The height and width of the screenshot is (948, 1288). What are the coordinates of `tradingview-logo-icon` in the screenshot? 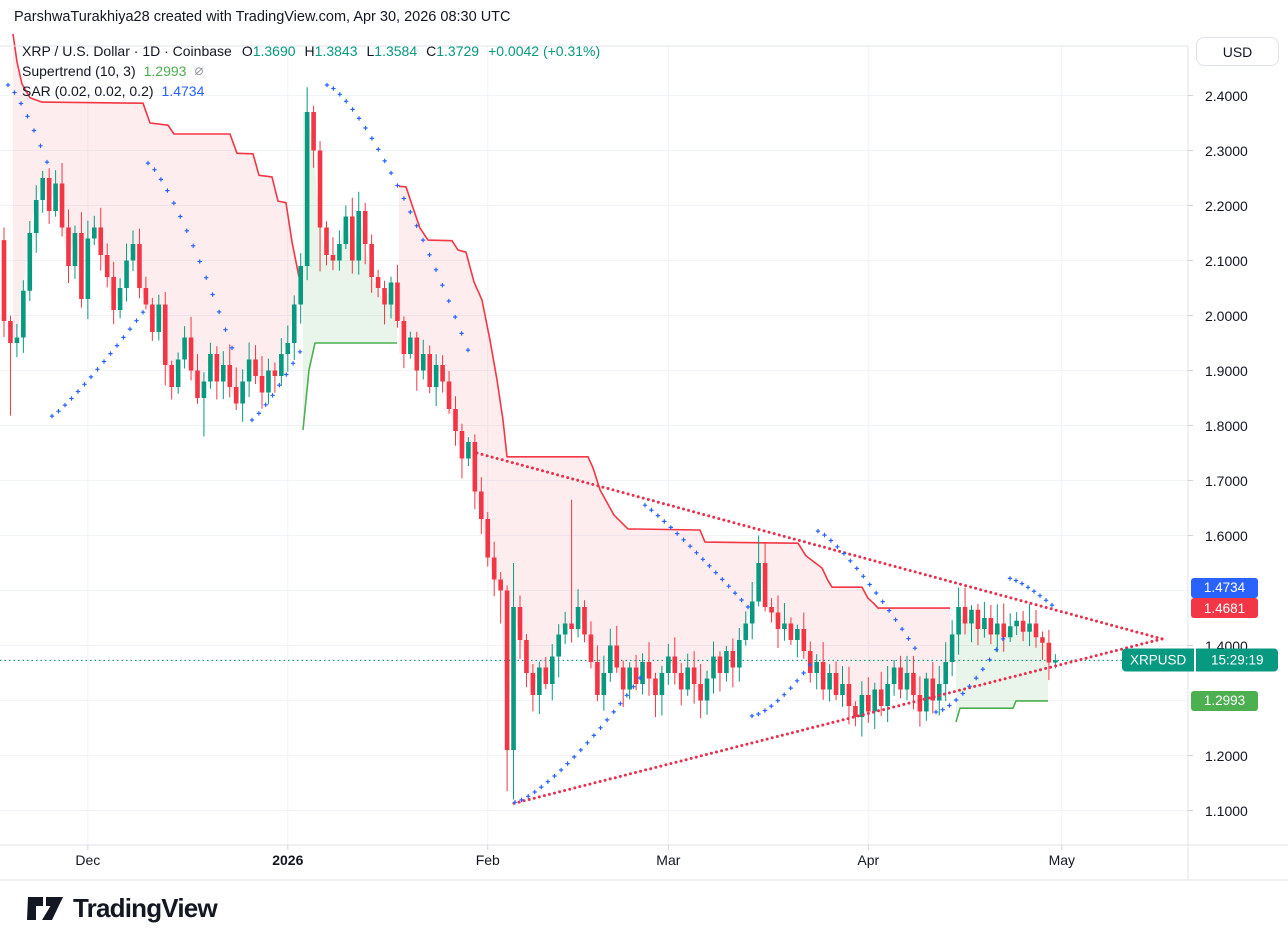 It's located at (45, 908).